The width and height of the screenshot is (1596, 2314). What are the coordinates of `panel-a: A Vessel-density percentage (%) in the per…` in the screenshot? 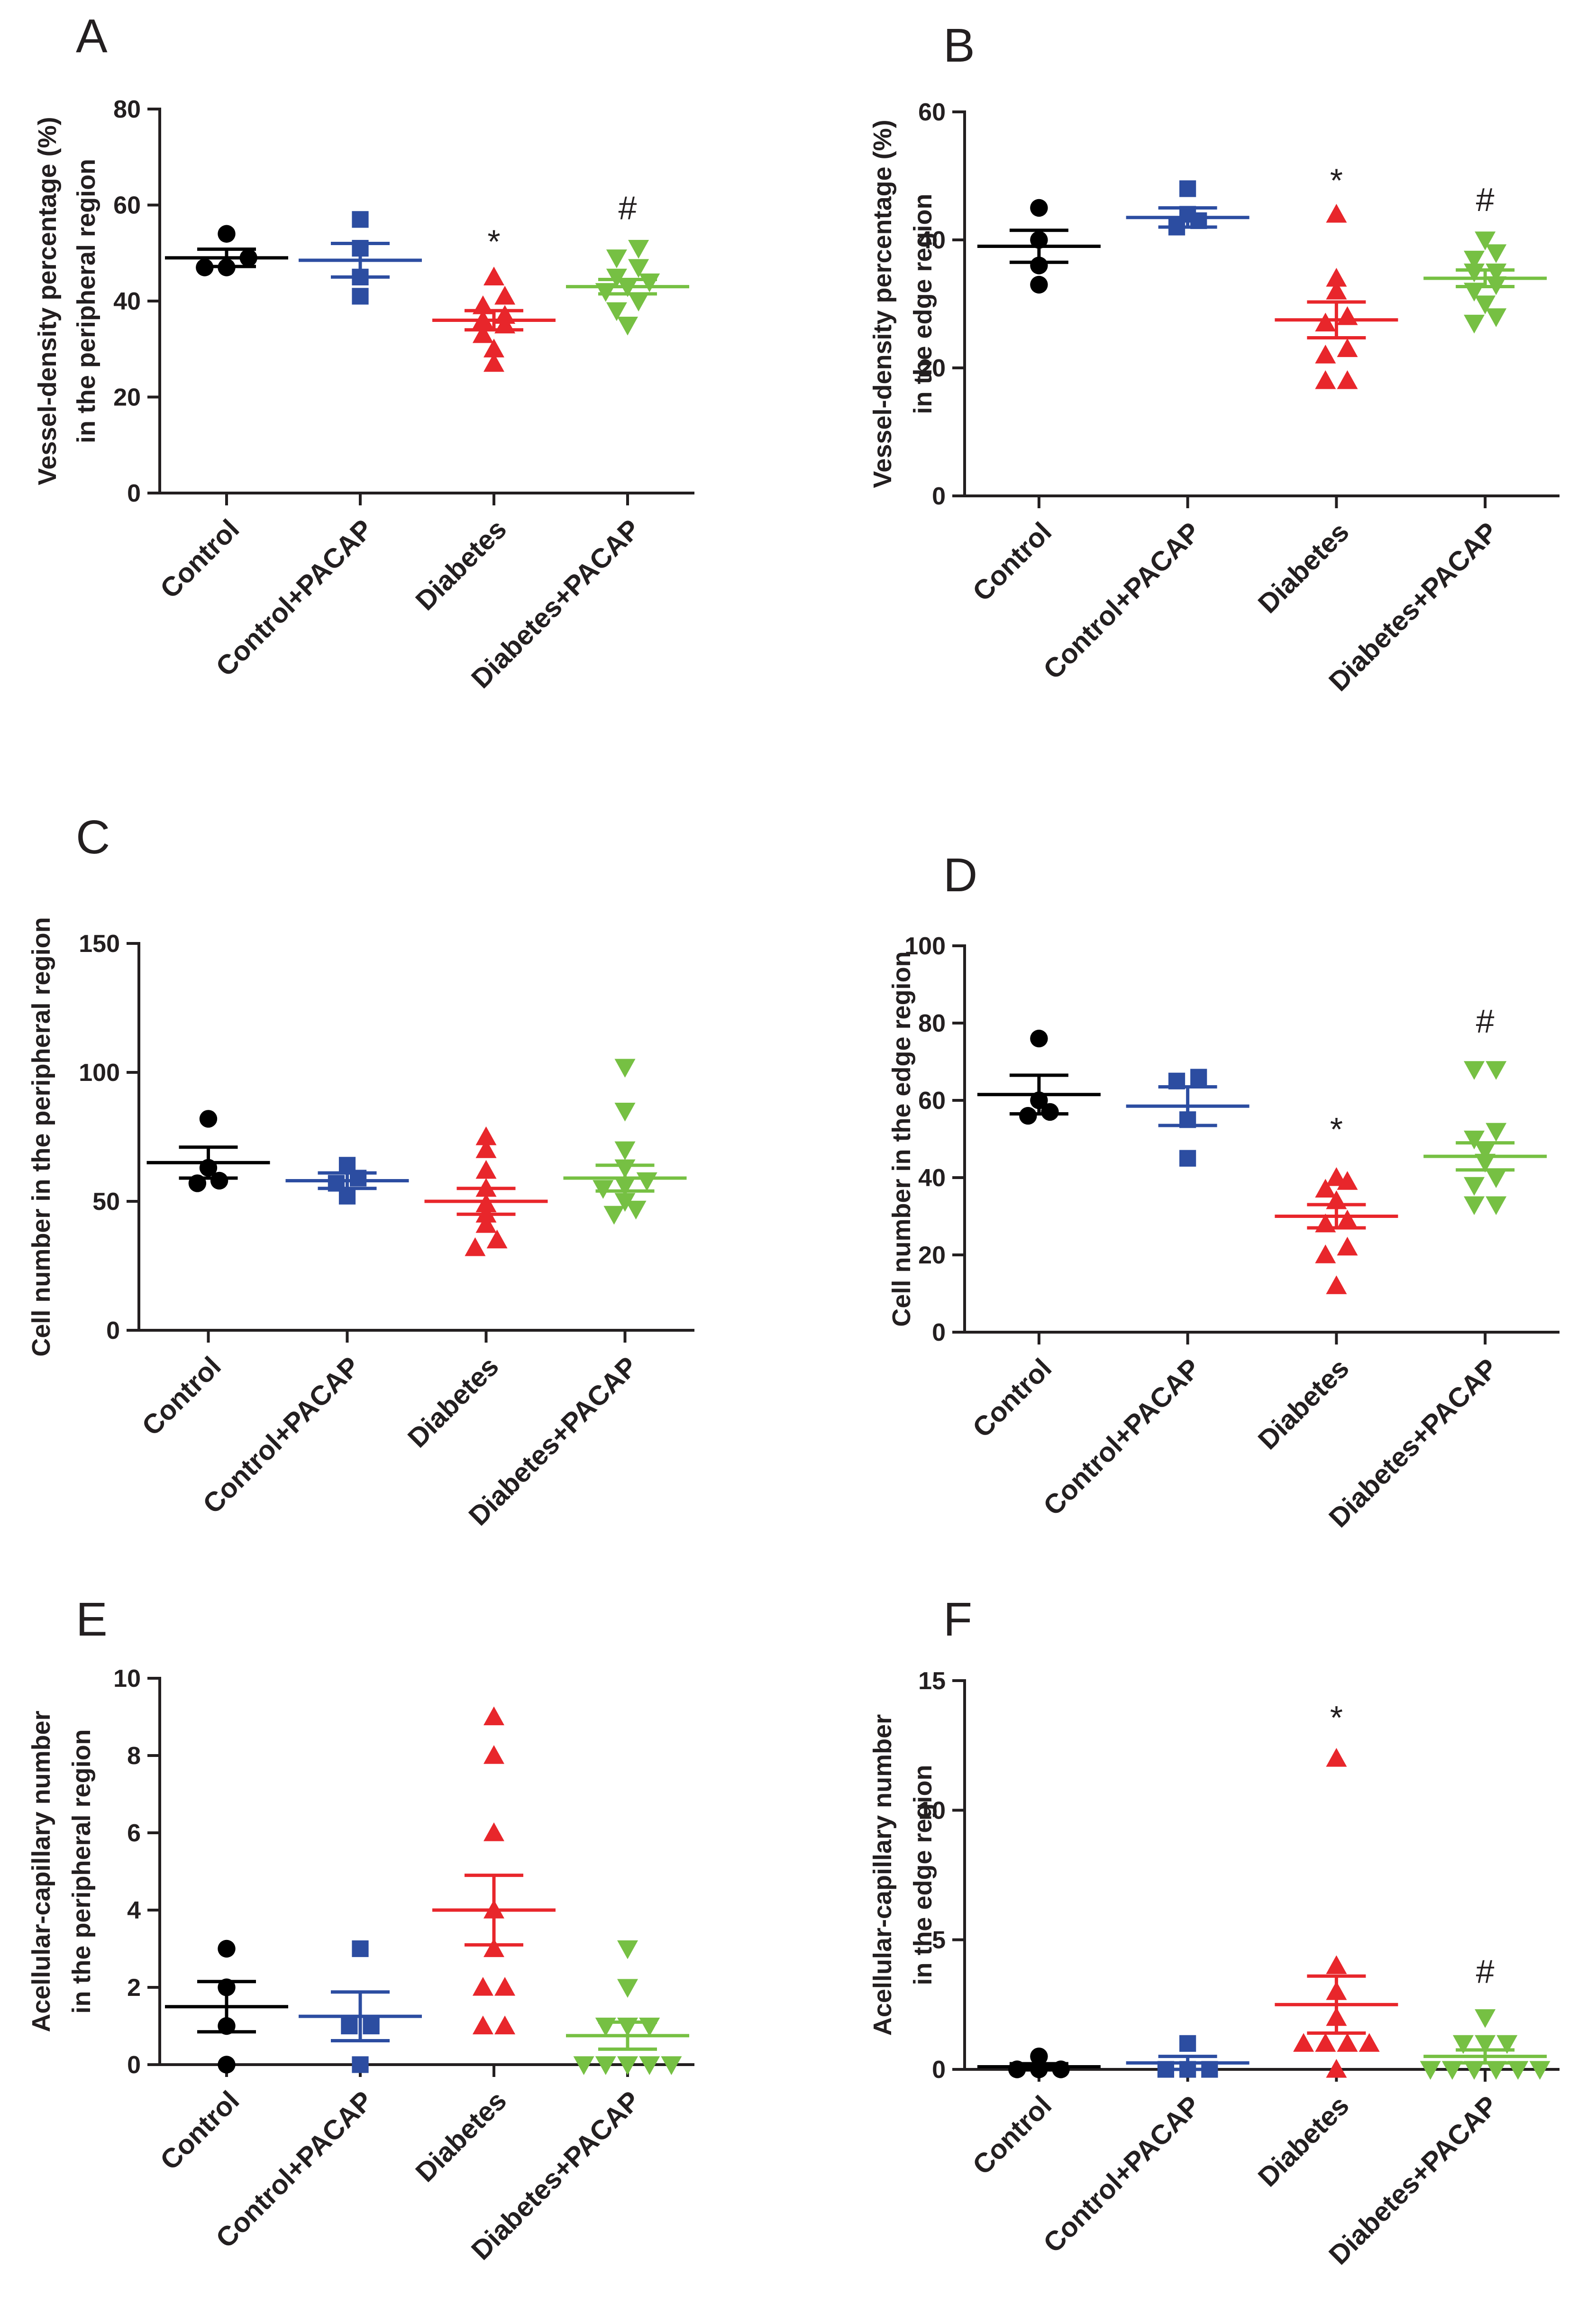 It's located at (364, 352).